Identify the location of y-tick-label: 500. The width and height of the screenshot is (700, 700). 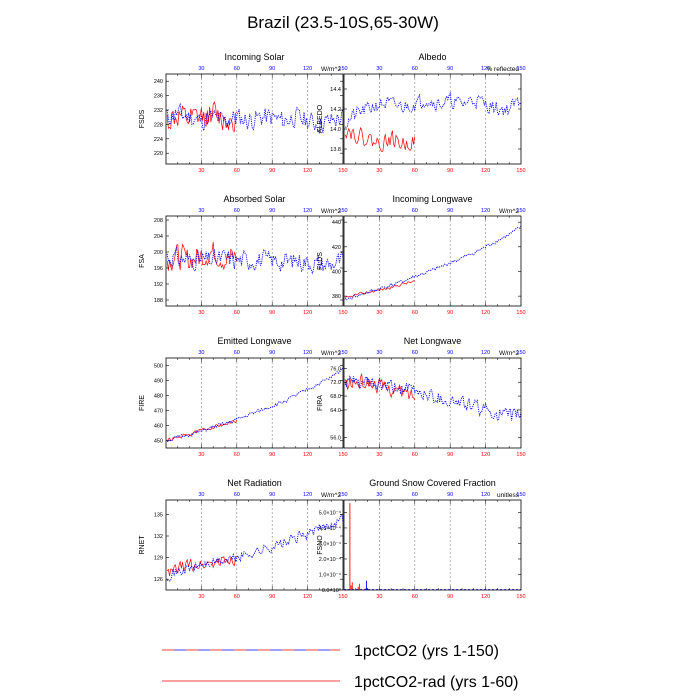
(158, 367).